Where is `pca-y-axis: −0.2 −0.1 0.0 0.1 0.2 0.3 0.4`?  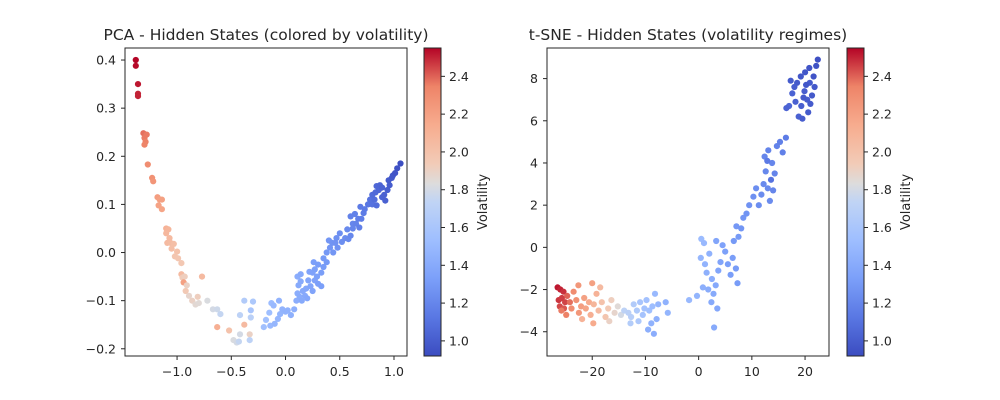 pca-y-axis: −0.2 −0.1 0.0 0.1 0.2 0.3 0.4 is located at coordinates (105, 204).